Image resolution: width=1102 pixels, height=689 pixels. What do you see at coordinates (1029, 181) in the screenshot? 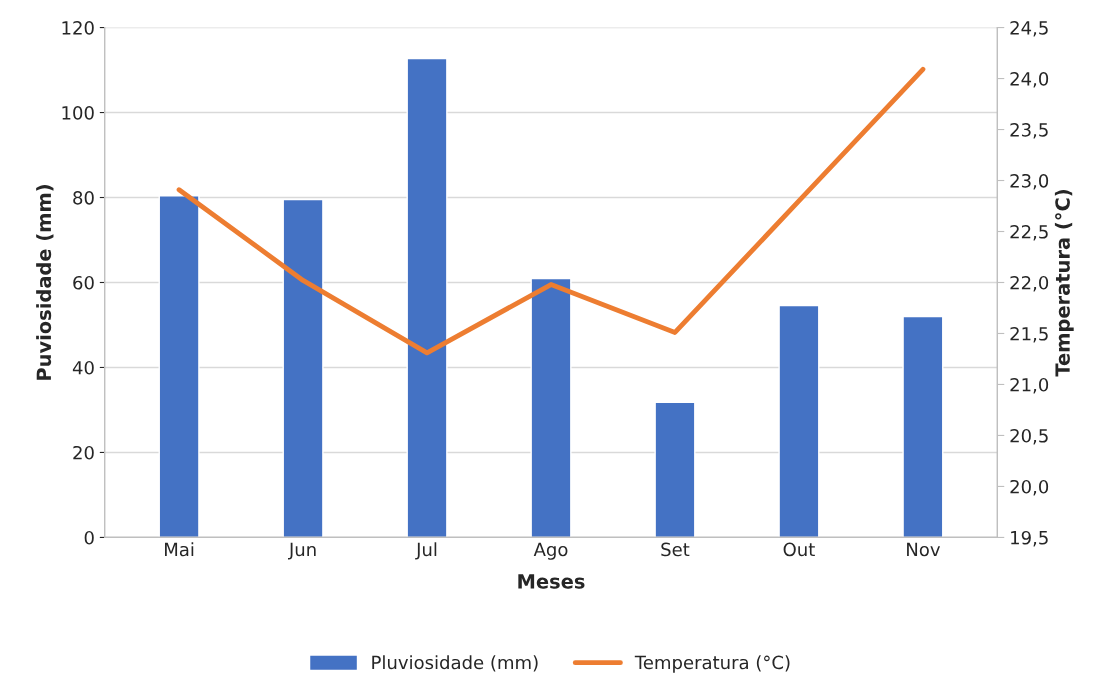
I see `y2-tick-label: 23,0` at bounding box center [1029, 181].